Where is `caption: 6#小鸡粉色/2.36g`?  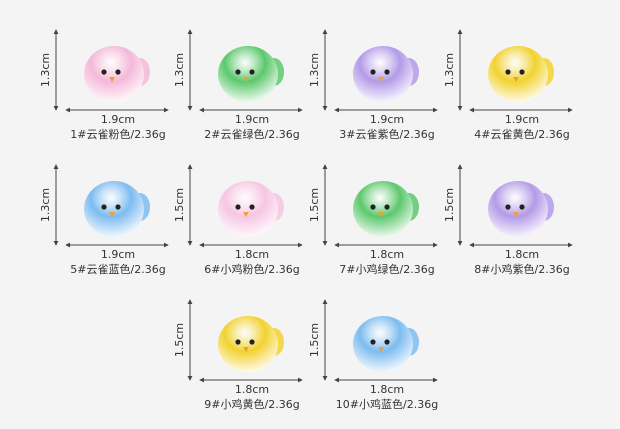
caption: 6#小鸡粉色/2.36g is located at coordinates (251, 269).